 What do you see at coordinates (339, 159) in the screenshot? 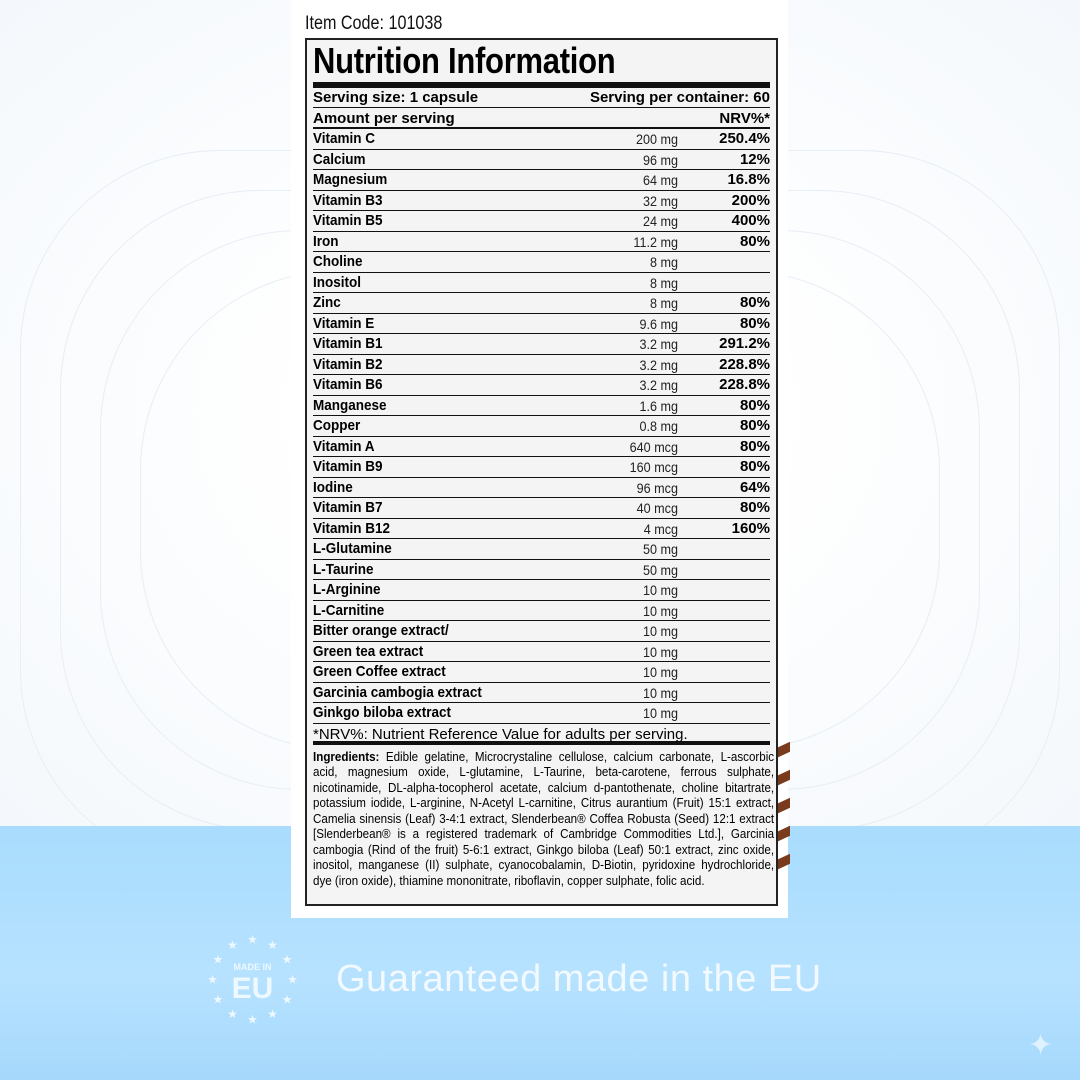
I see `nutrient-name: Calcium` at bounding box center [339, 159].